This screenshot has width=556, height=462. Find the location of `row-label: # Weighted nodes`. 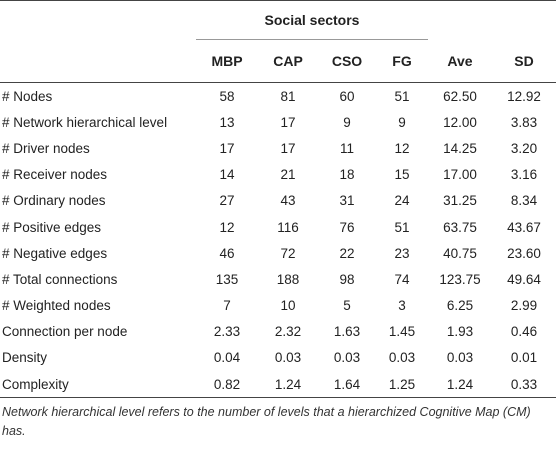

row-label: # Weighted nodes is located at coordinates (56, 306).